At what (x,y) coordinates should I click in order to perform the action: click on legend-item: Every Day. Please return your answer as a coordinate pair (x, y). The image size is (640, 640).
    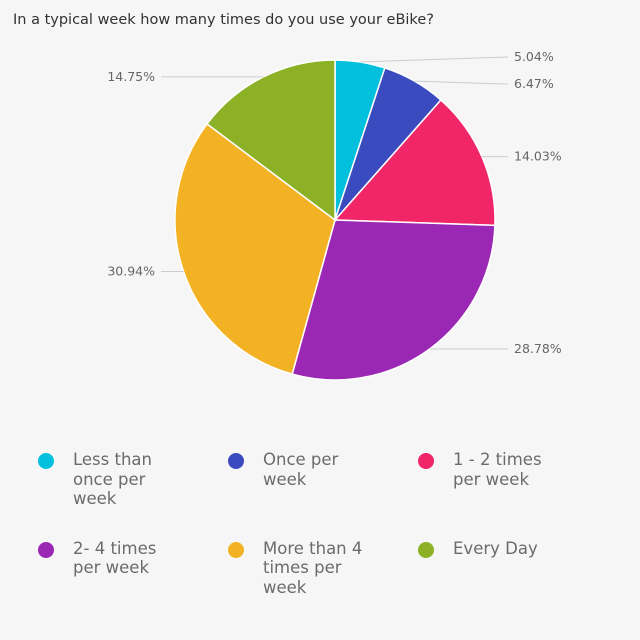
    Looking at the image, I should click on (513, 568).